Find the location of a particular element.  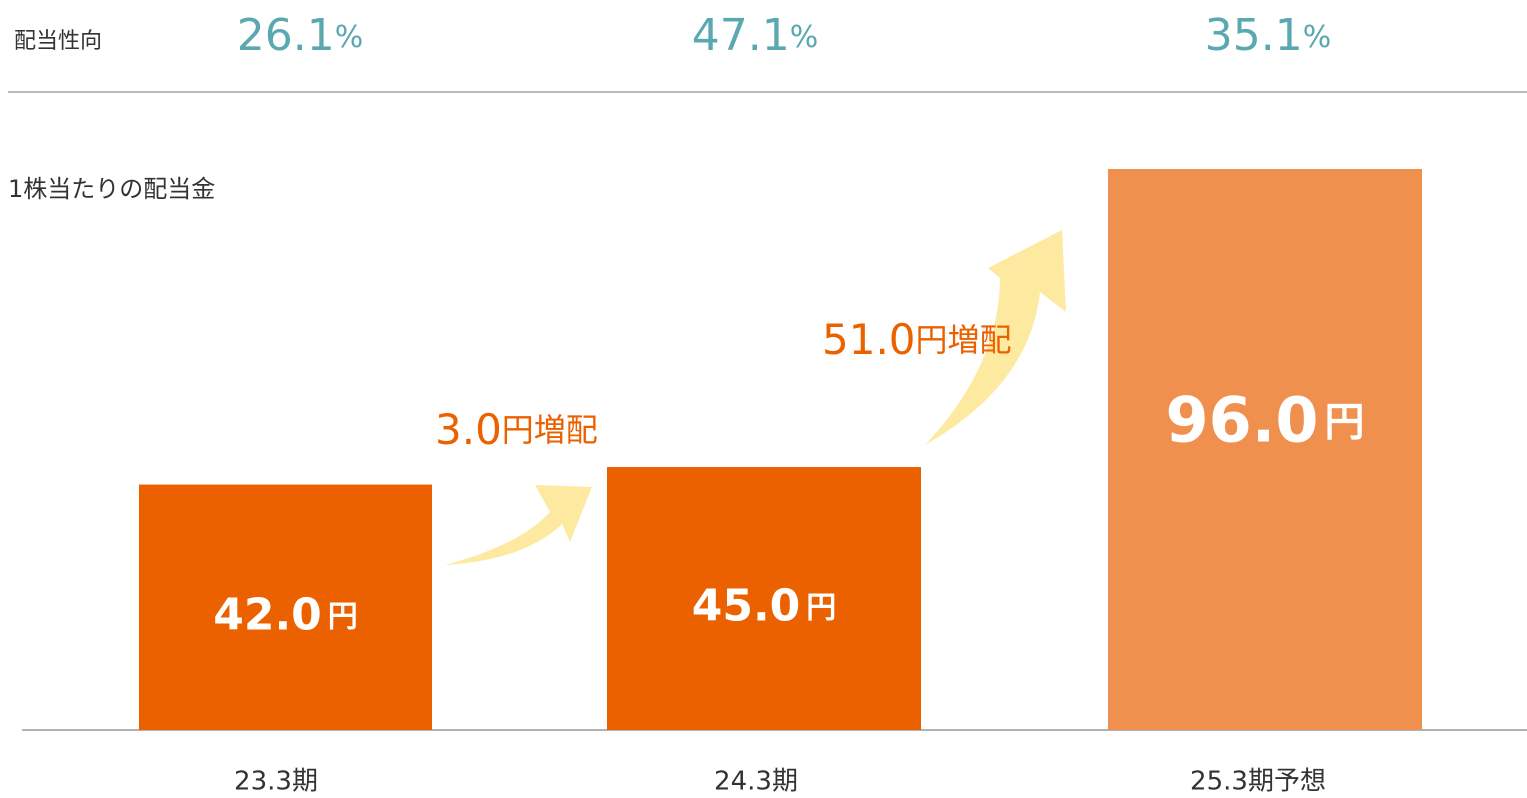

x-tick-label: 23.3期 is located at coordinates (276, 782).